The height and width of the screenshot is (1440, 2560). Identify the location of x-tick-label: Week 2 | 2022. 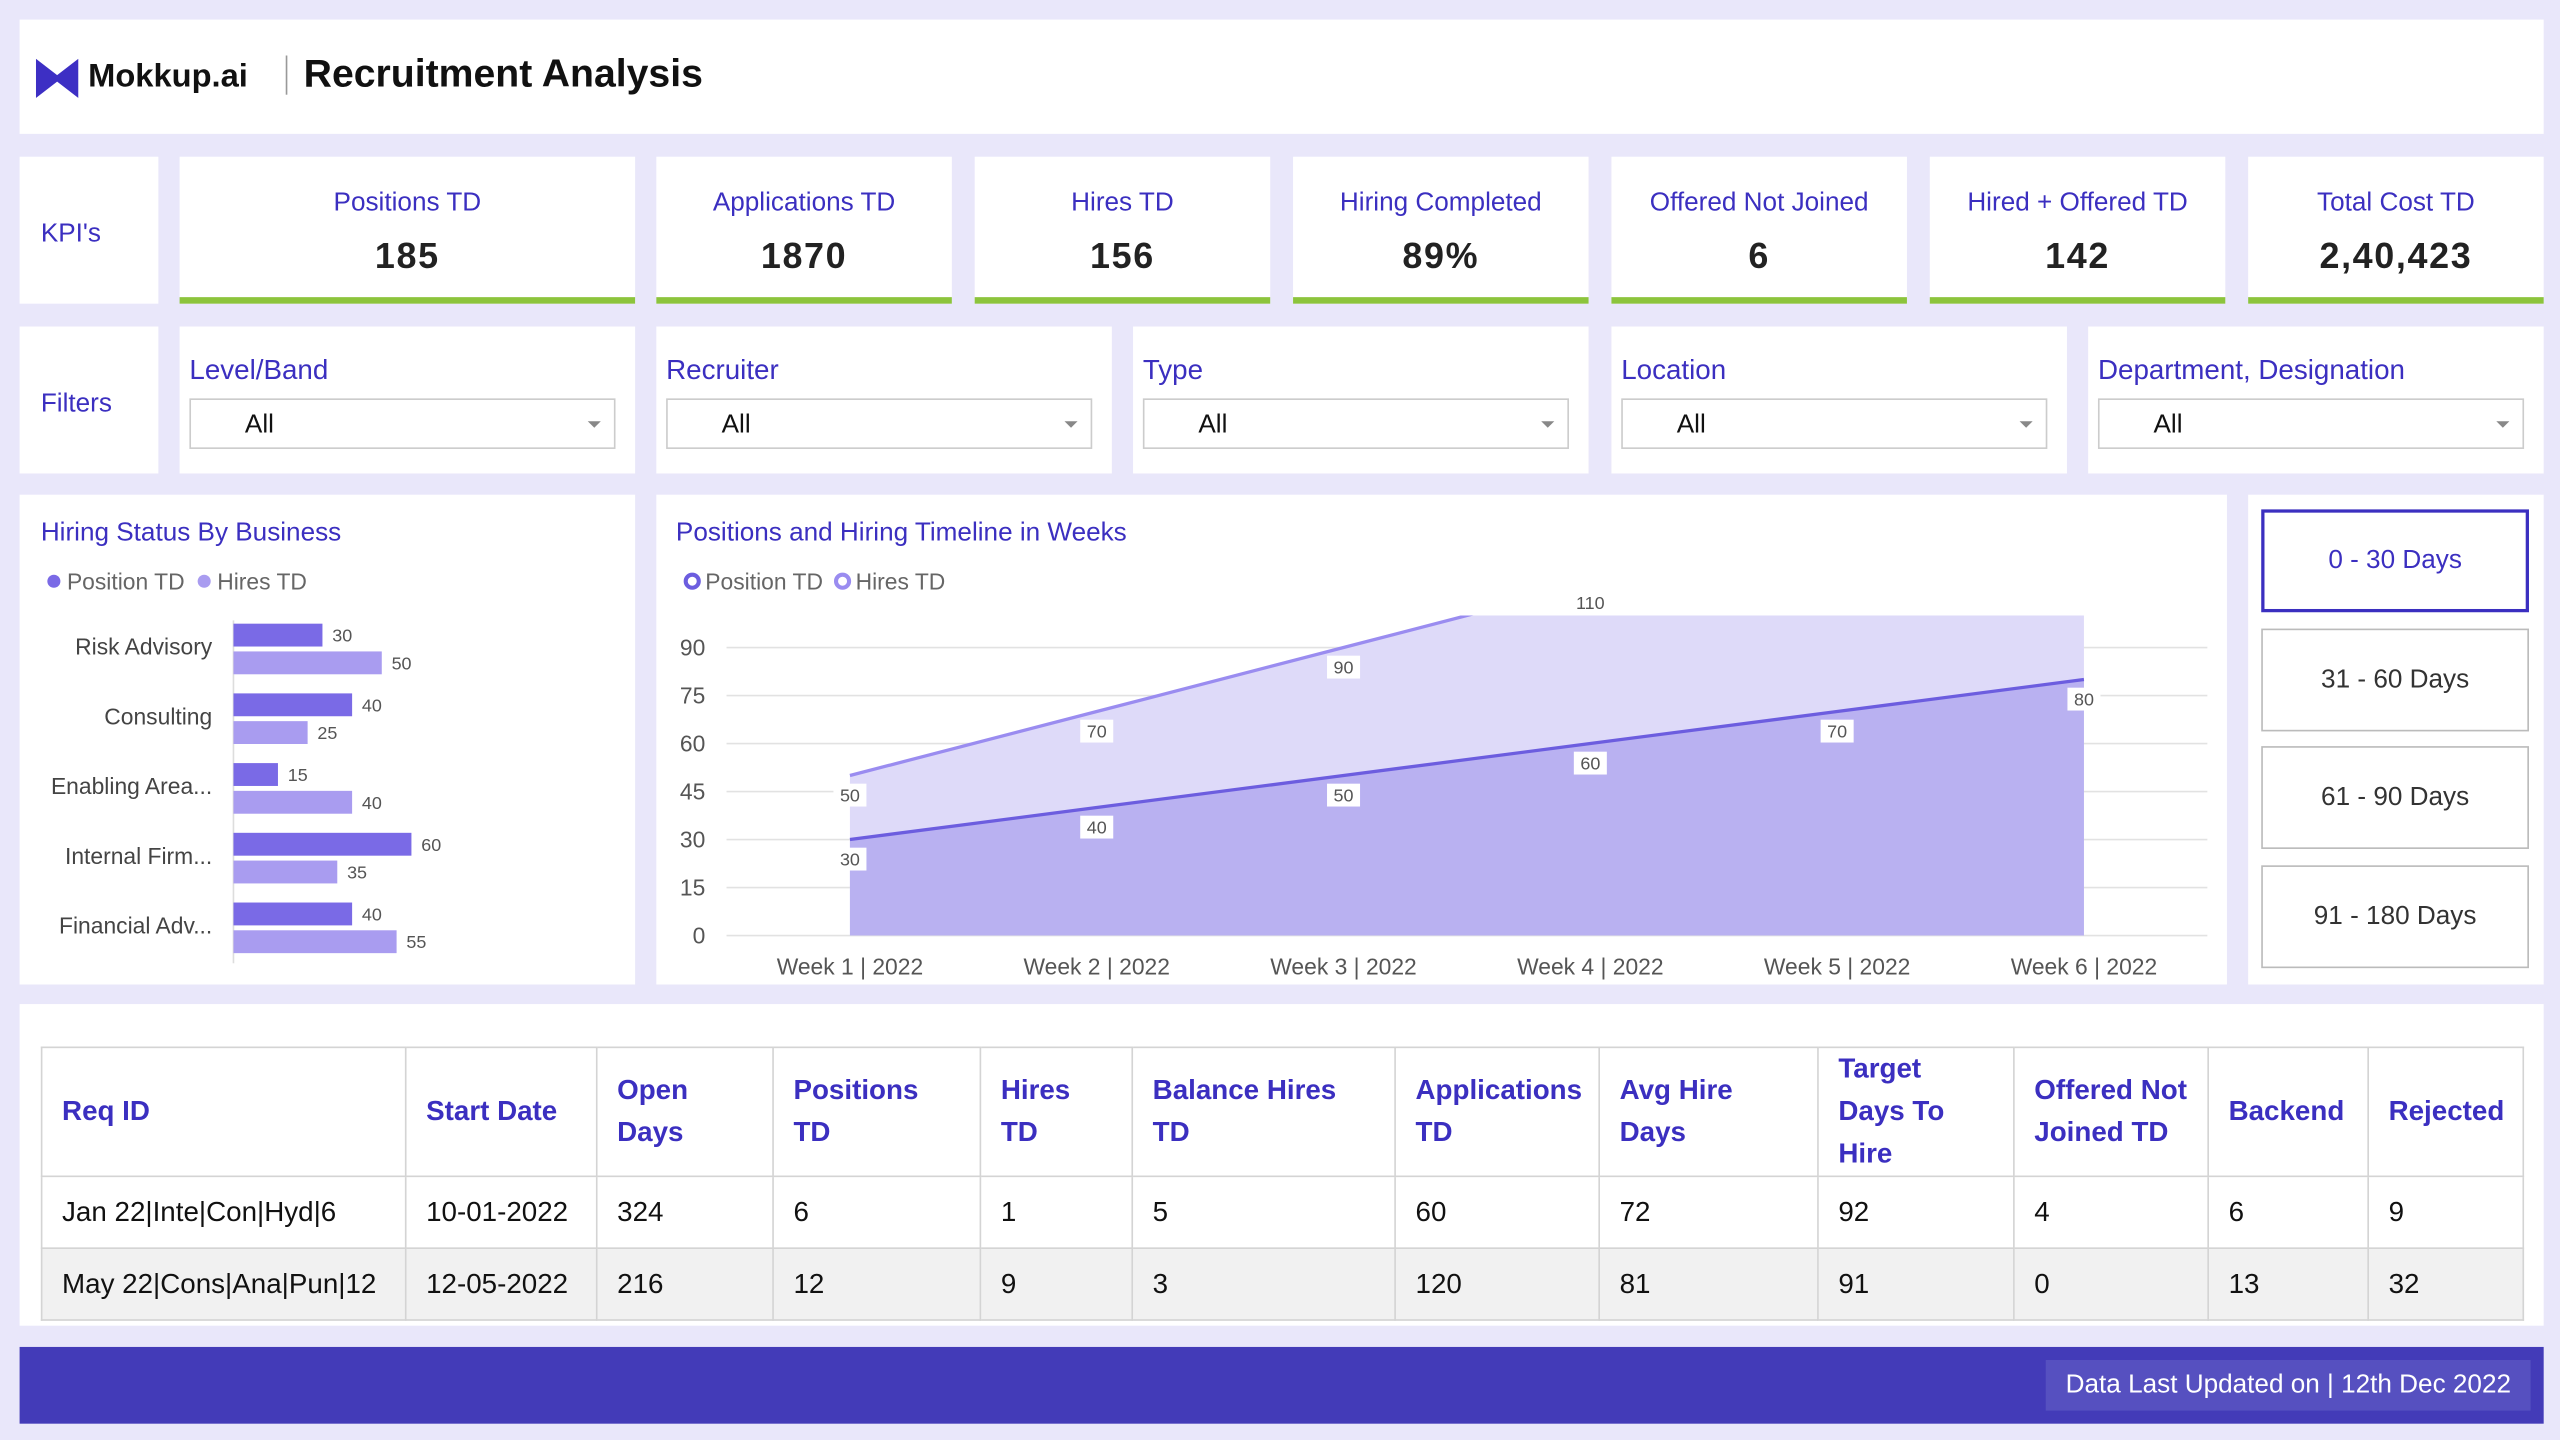
(1096, 967).